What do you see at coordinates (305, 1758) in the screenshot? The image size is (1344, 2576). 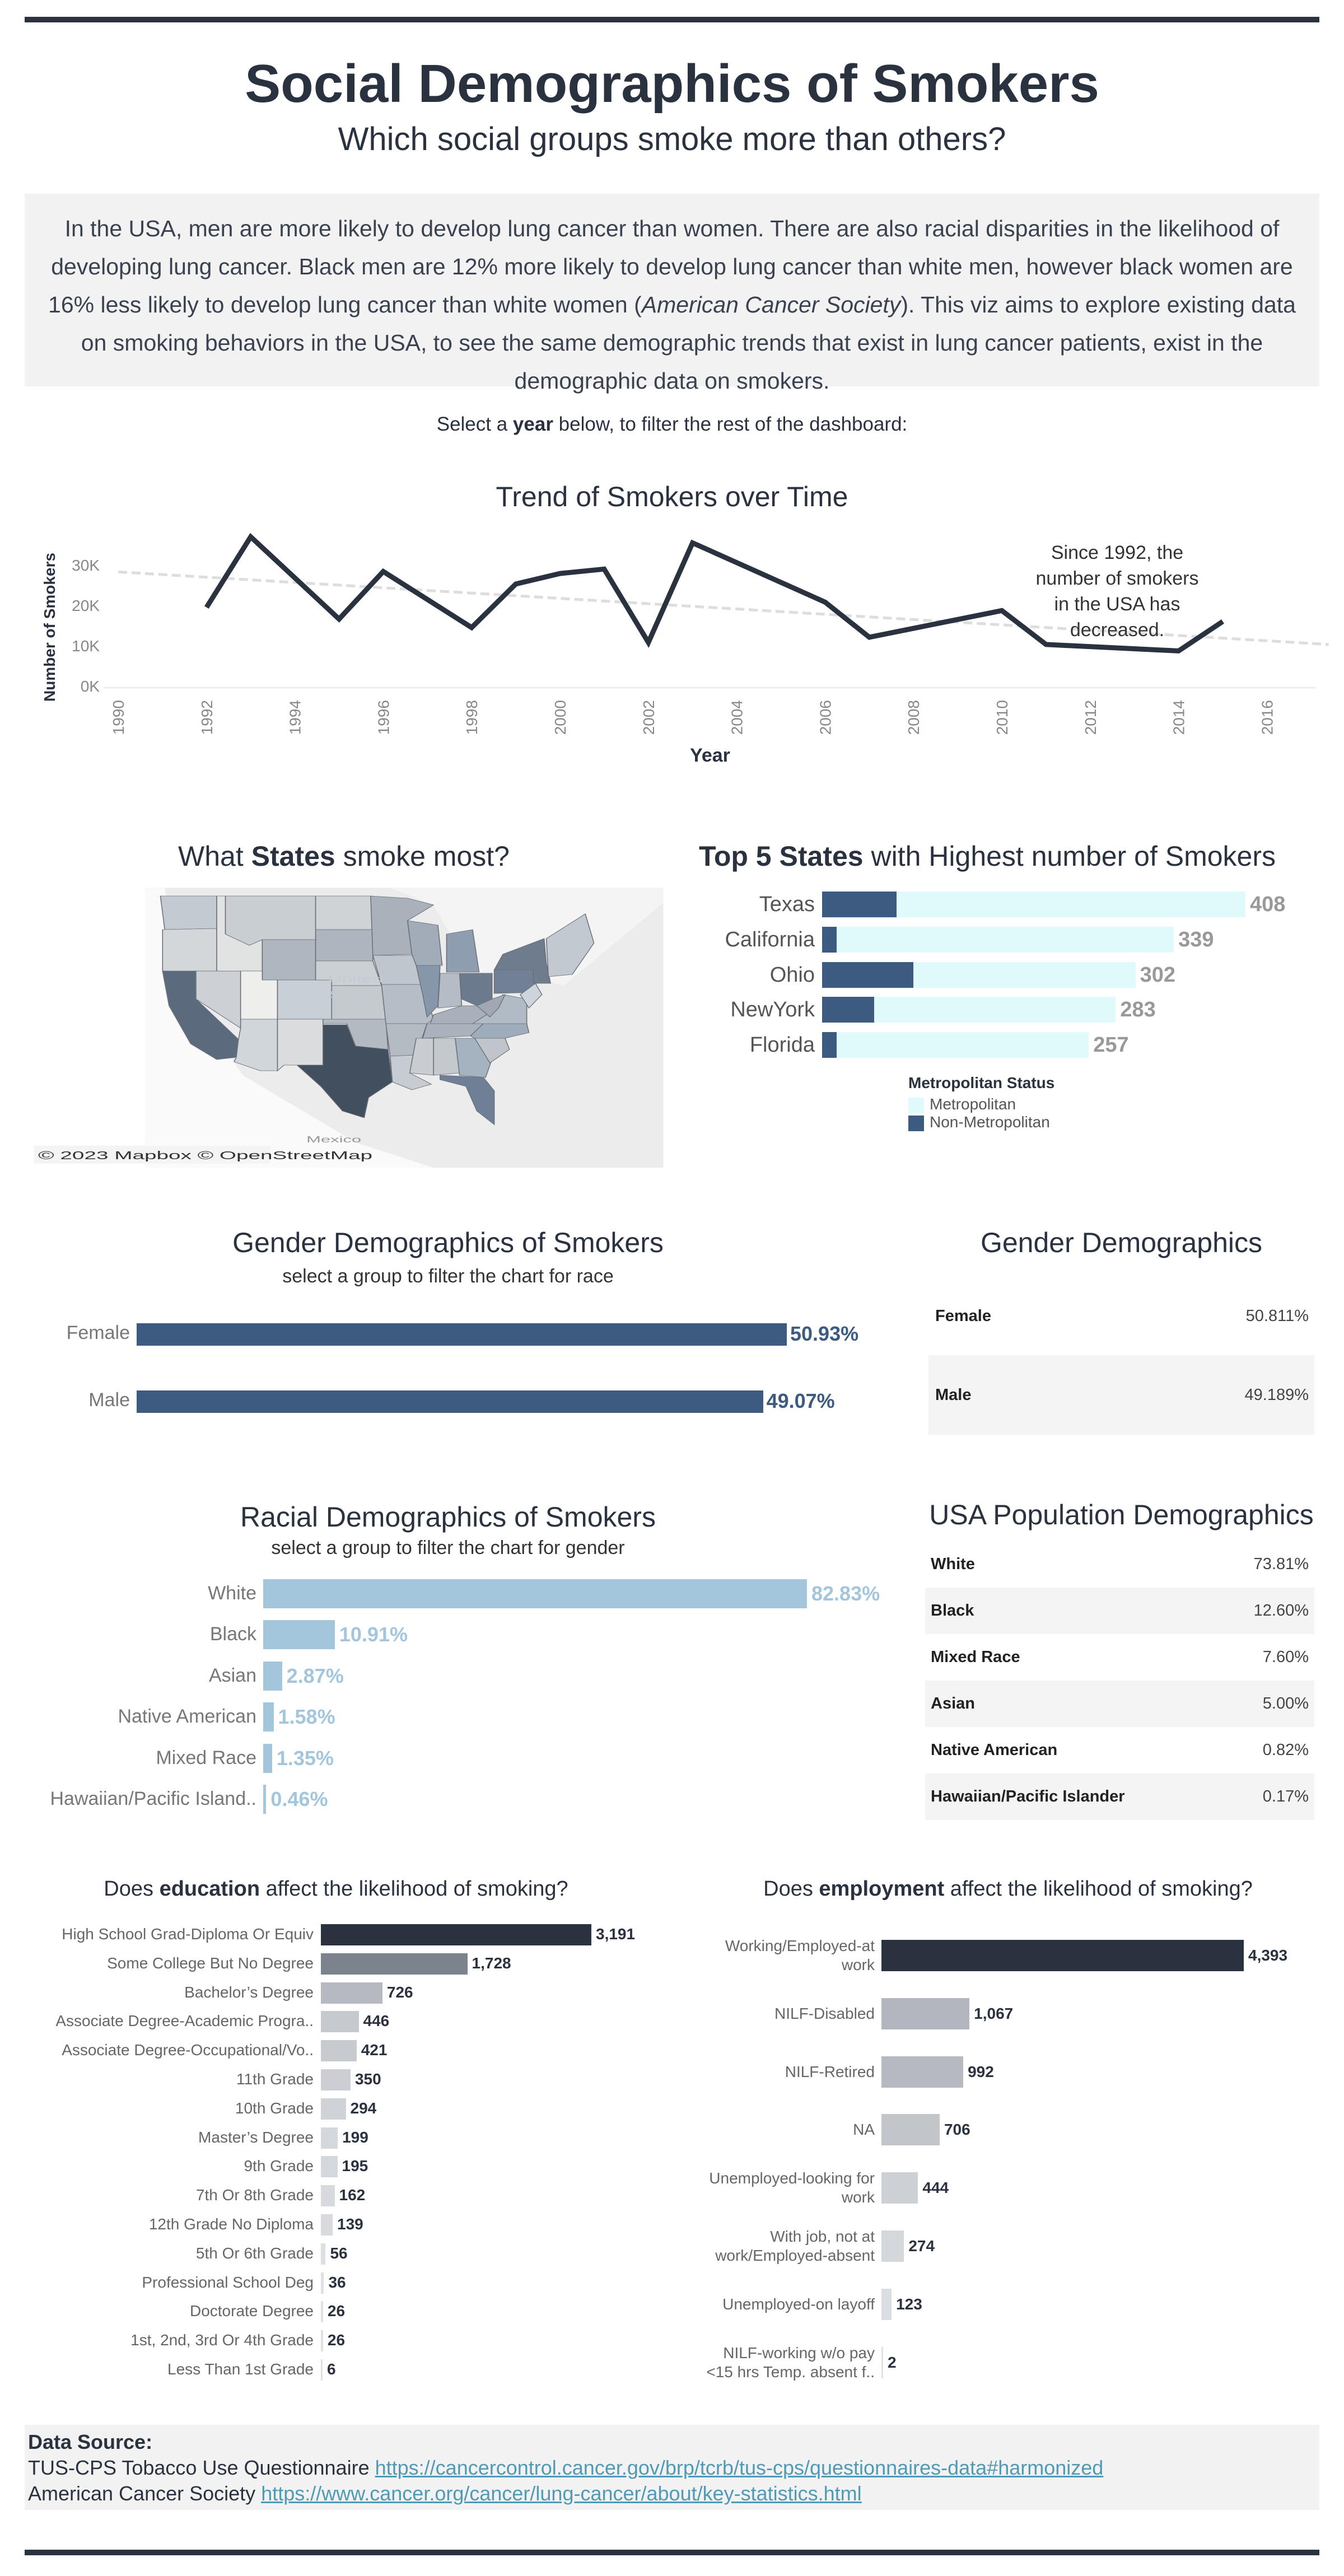 I see `race-value-label: 1.35%` at bounding box center [305, 1758].